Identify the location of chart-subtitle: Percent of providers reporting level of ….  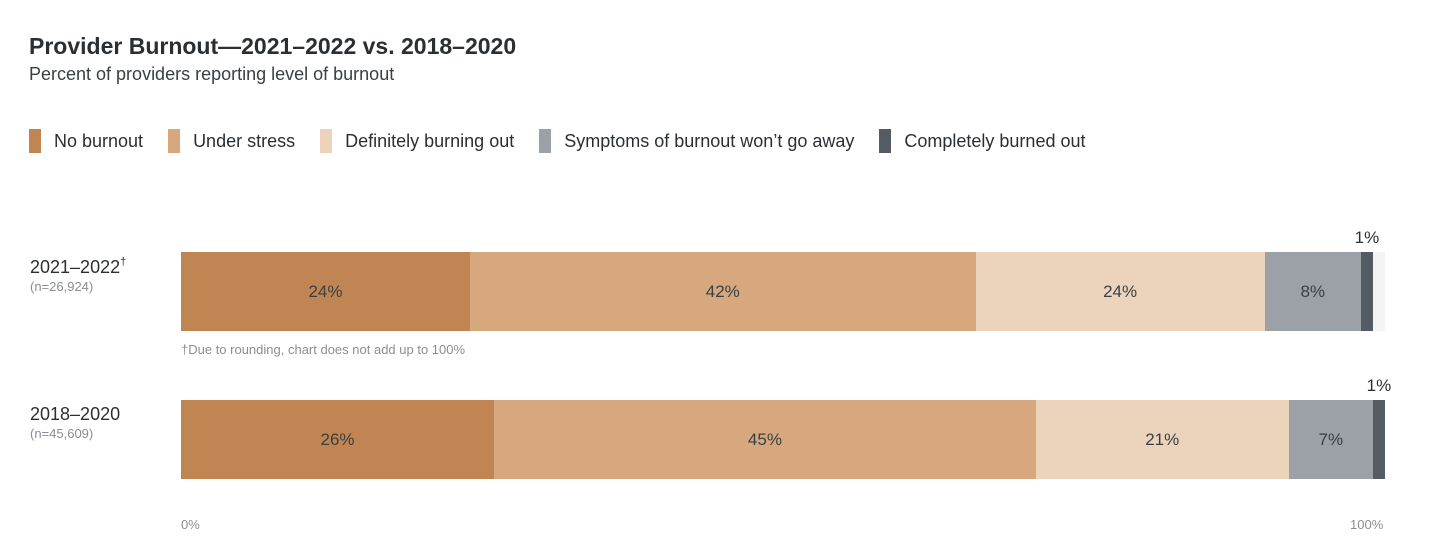
(212, 74).